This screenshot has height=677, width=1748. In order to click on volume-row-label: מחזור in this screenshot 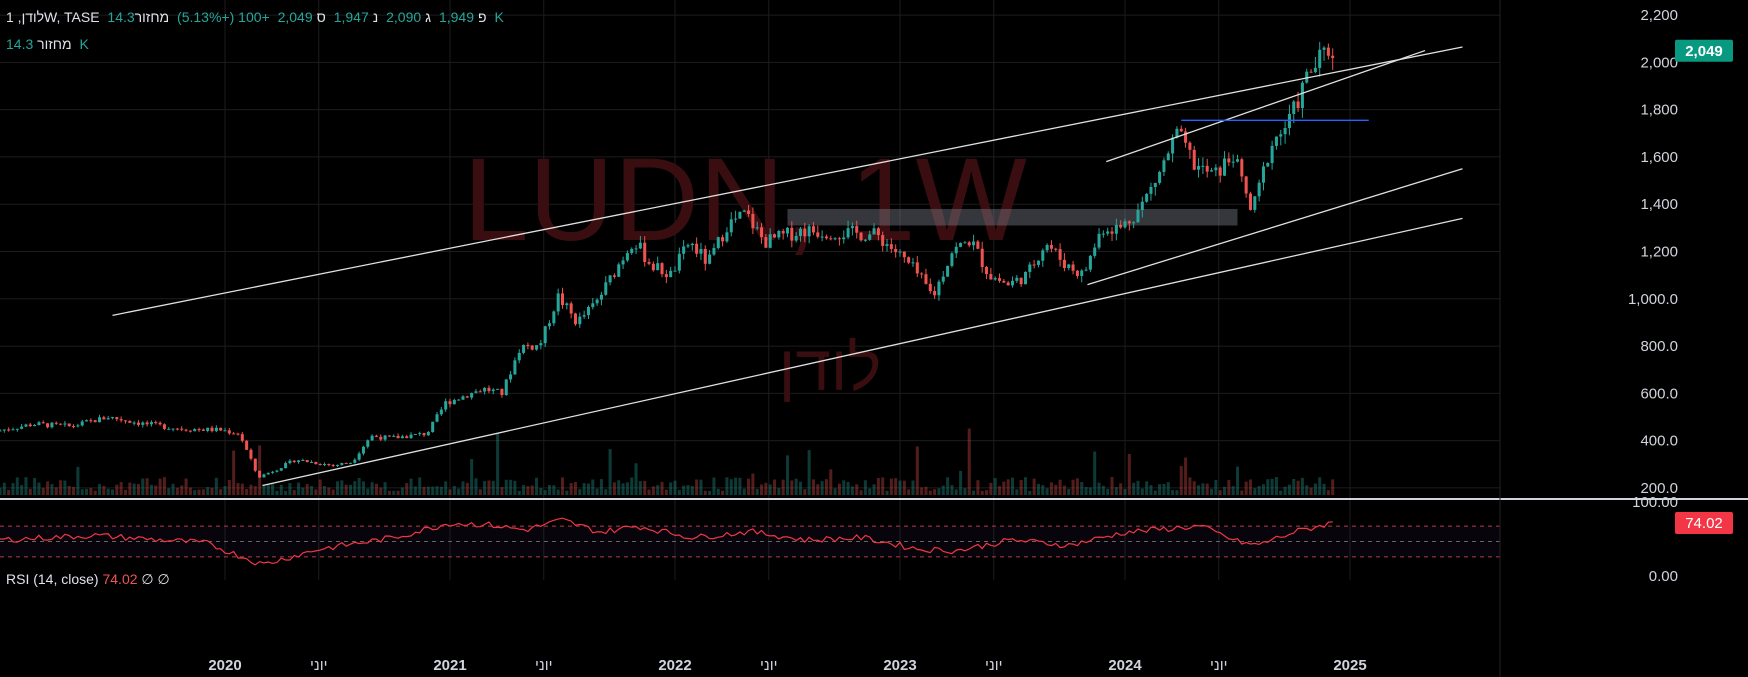, I will do `click(54, 44)`.